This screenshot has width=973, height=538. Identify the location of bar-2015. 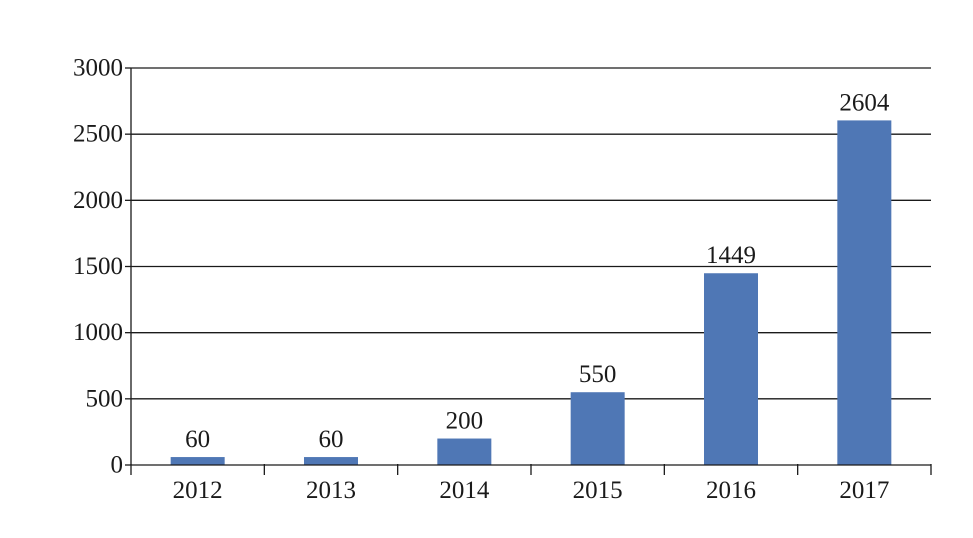
(597, 428).